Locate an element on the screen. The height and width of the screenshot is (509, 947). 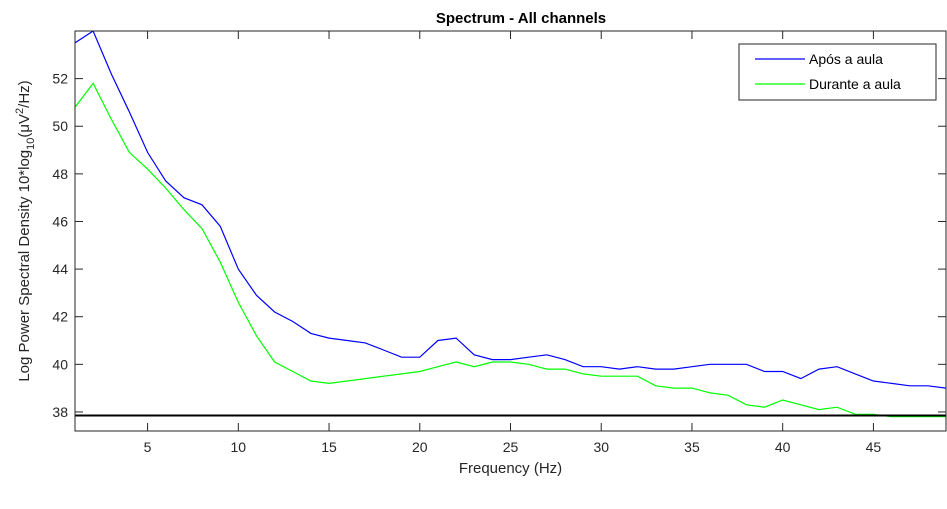
x-tick-label: 35 is located at coordinates (692, 447).